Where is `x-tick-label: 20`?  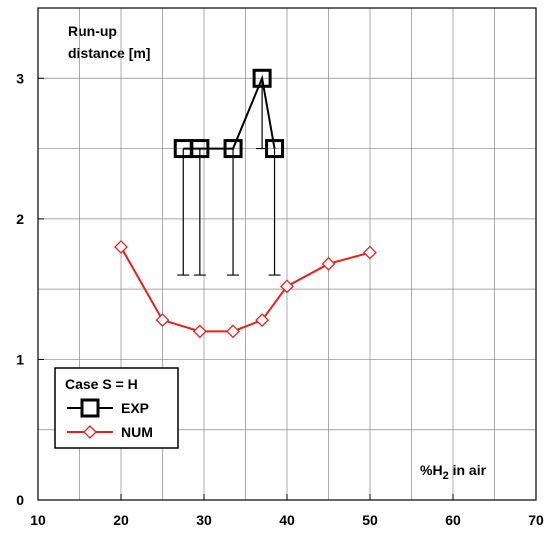
x-tick-label: 20 is located at coordinates (121, 520).